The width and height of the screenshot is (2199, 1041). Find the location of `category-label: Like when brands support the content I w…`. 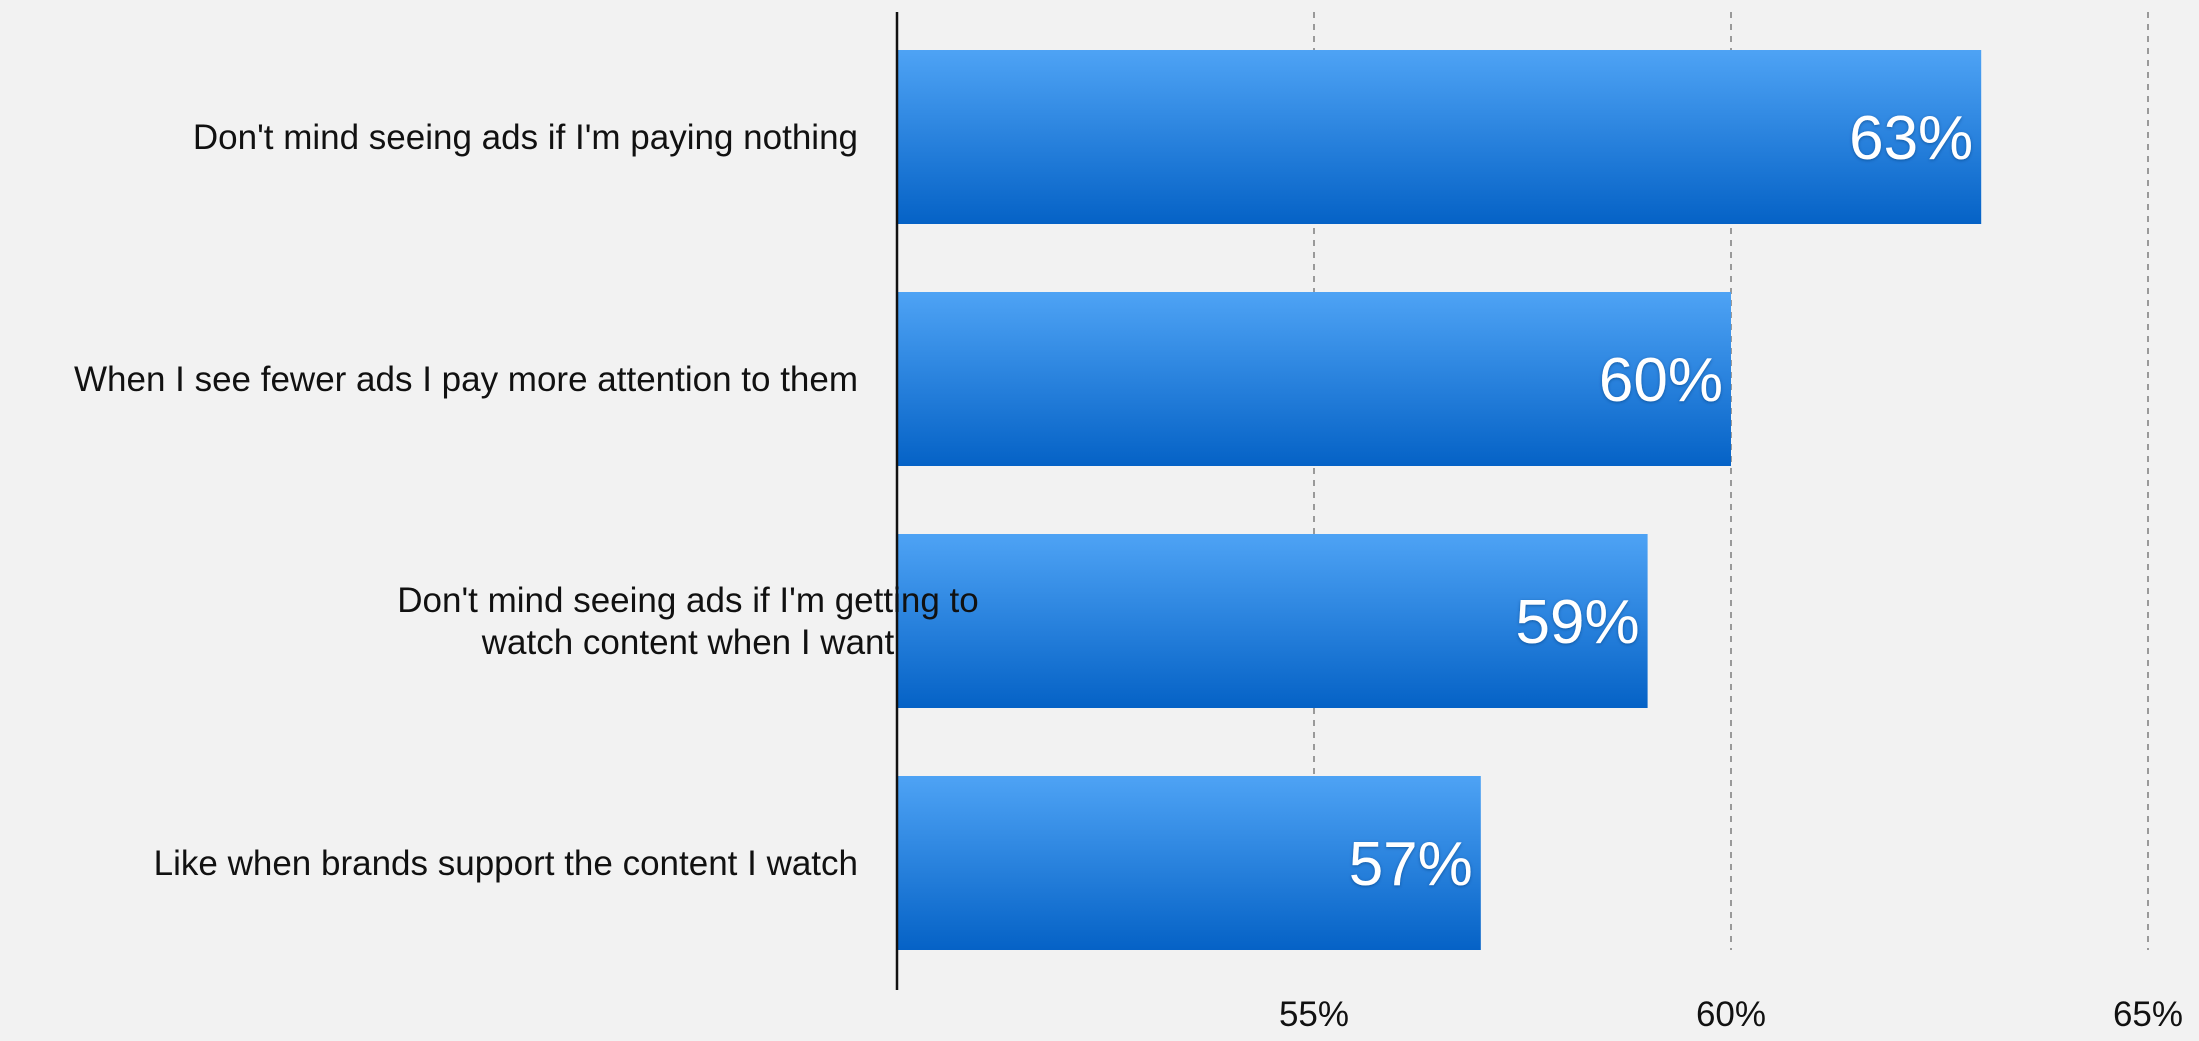

category-label: Like when brands support the content I w… is located at coordinates (506, 863).